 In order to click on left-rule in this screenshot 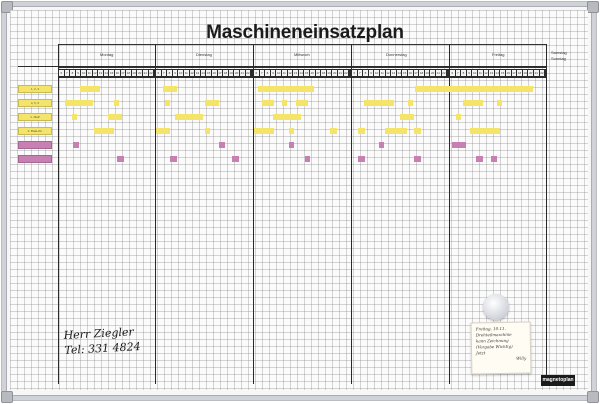, I will do `click(58, 214)`.